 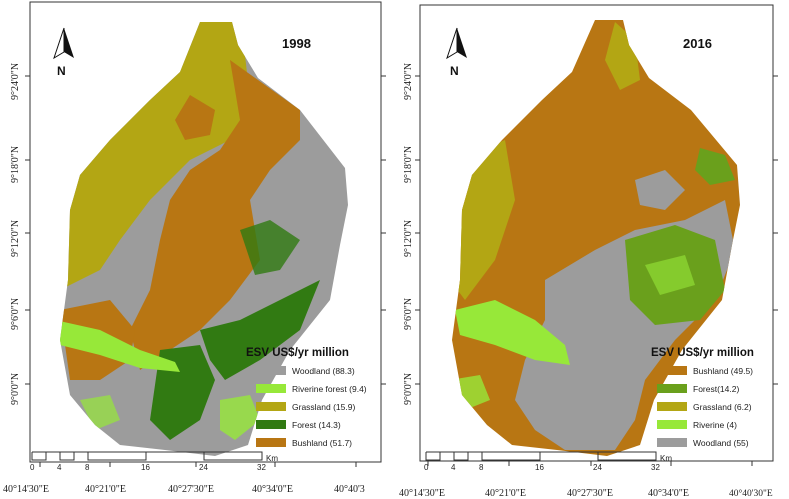 I want to click on legend-label: Woodland (55), so click(x=721, y=443).